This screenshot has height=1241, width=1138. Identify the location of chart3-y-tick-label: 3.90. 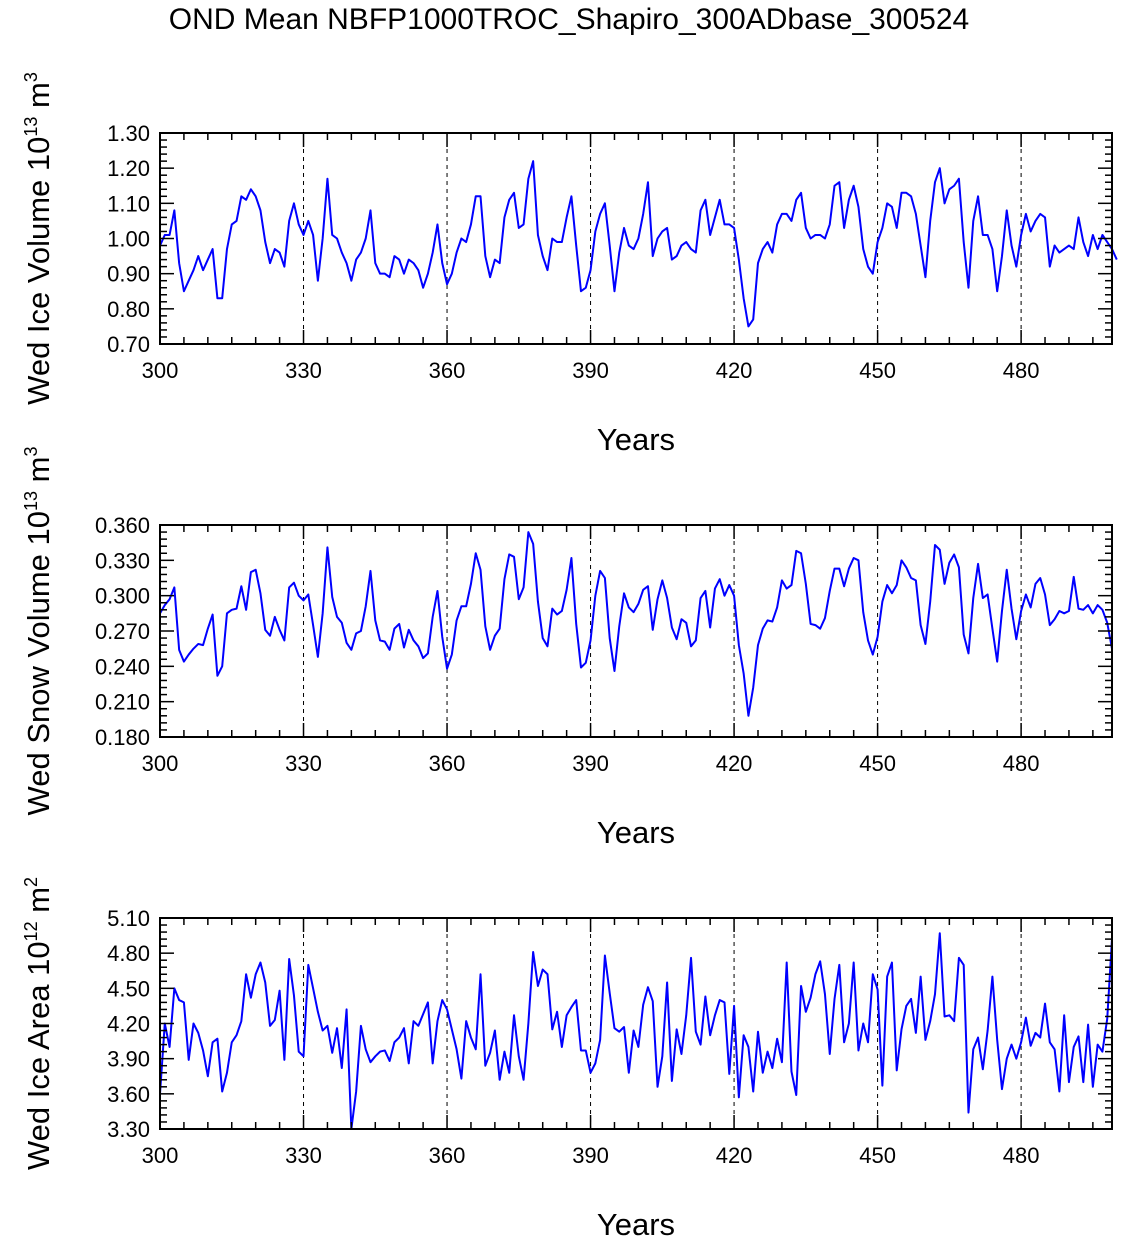
(128, 1059).